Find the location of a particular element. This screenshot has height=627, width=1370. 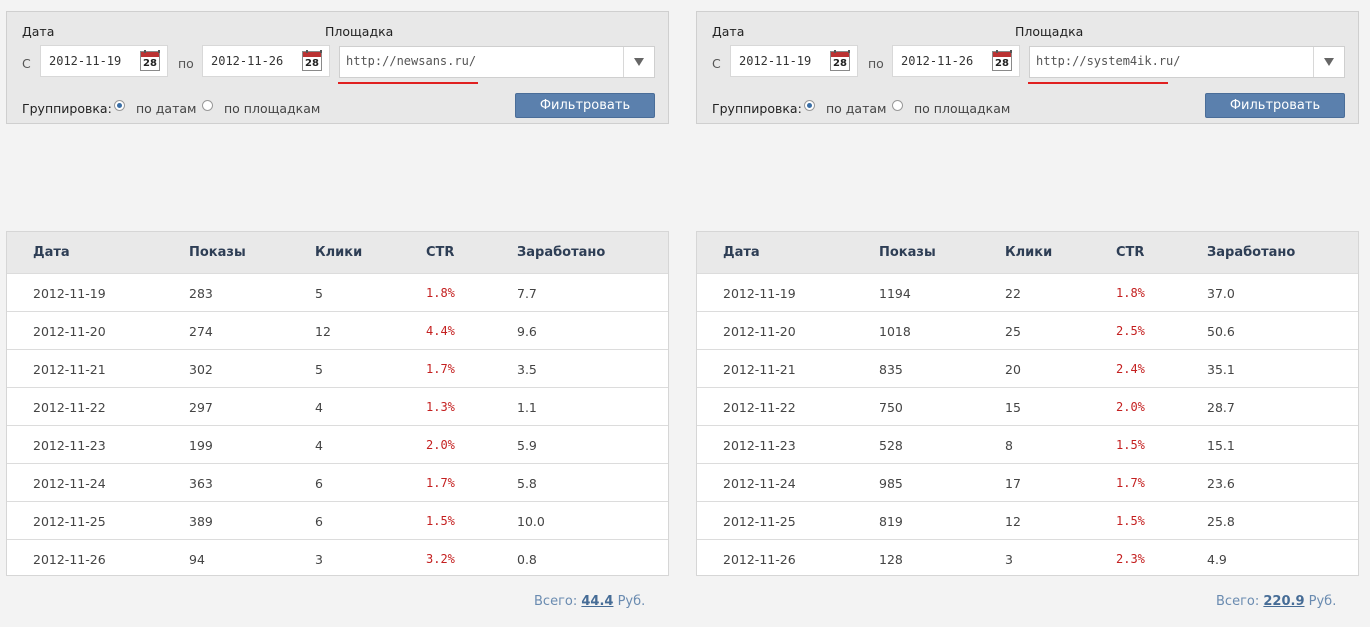

cell-earned: 10.0 is located at coordinates (531, 521).